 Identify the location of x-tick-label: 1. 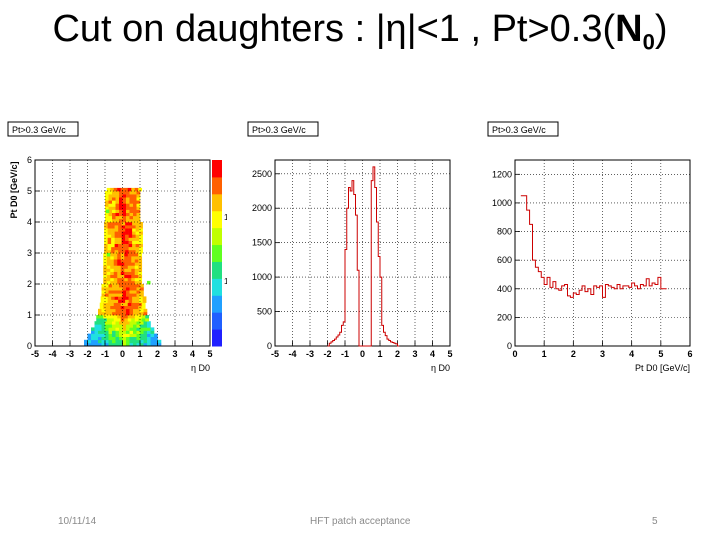
(544, 354).